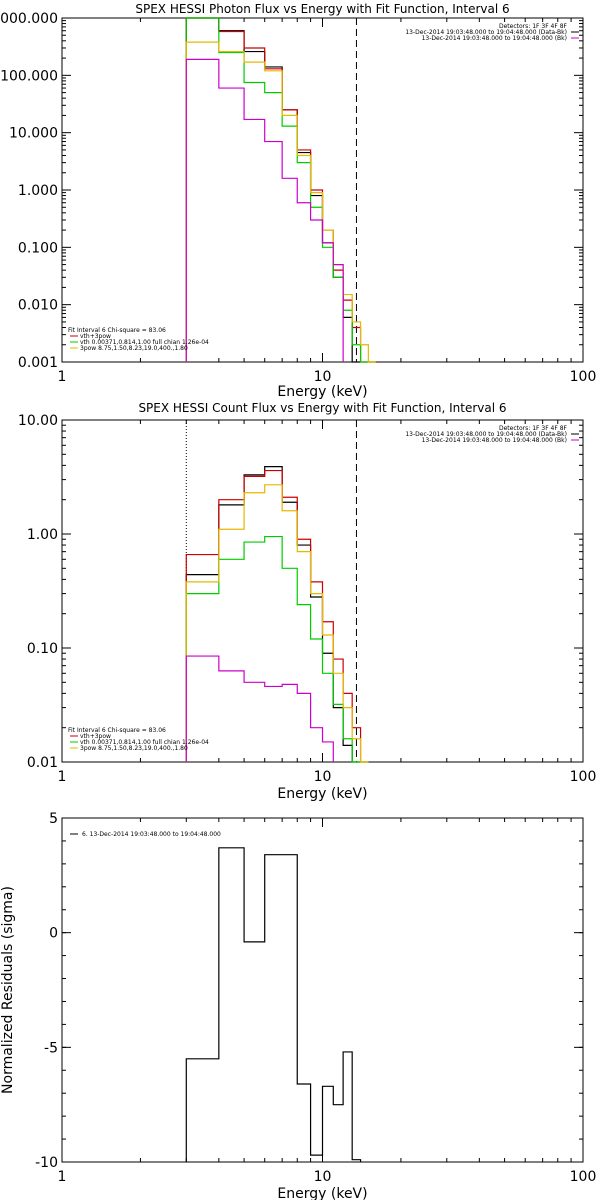 The image size is (600, 1200). I want to click on y-tick-label: 0.100, so click(38, 248).